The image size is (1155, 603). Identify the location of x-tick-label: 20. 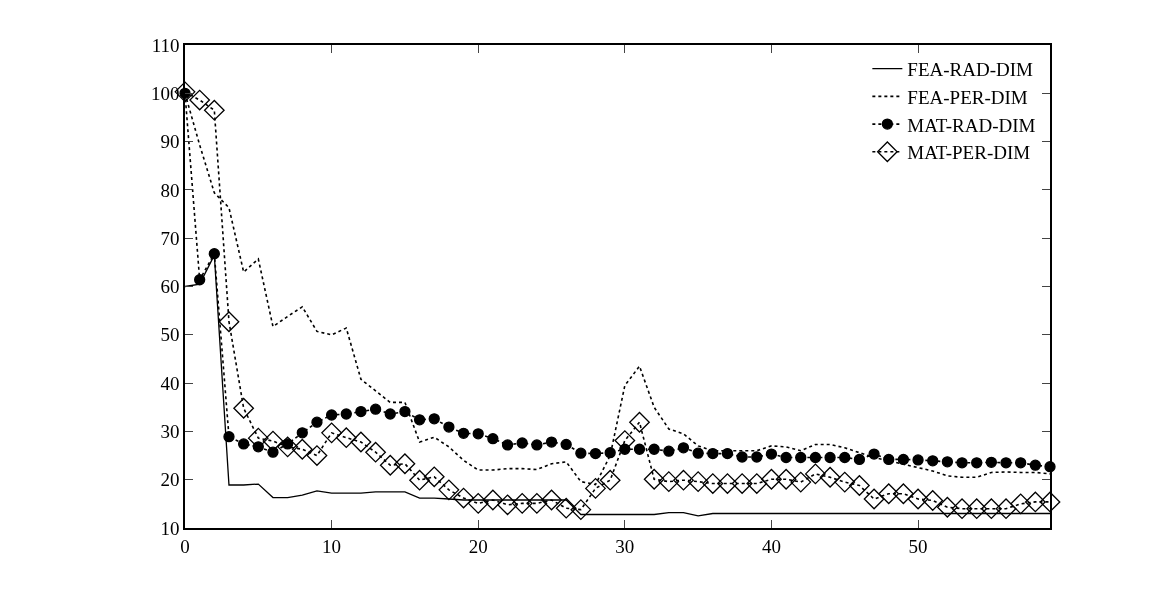
(478, 546).